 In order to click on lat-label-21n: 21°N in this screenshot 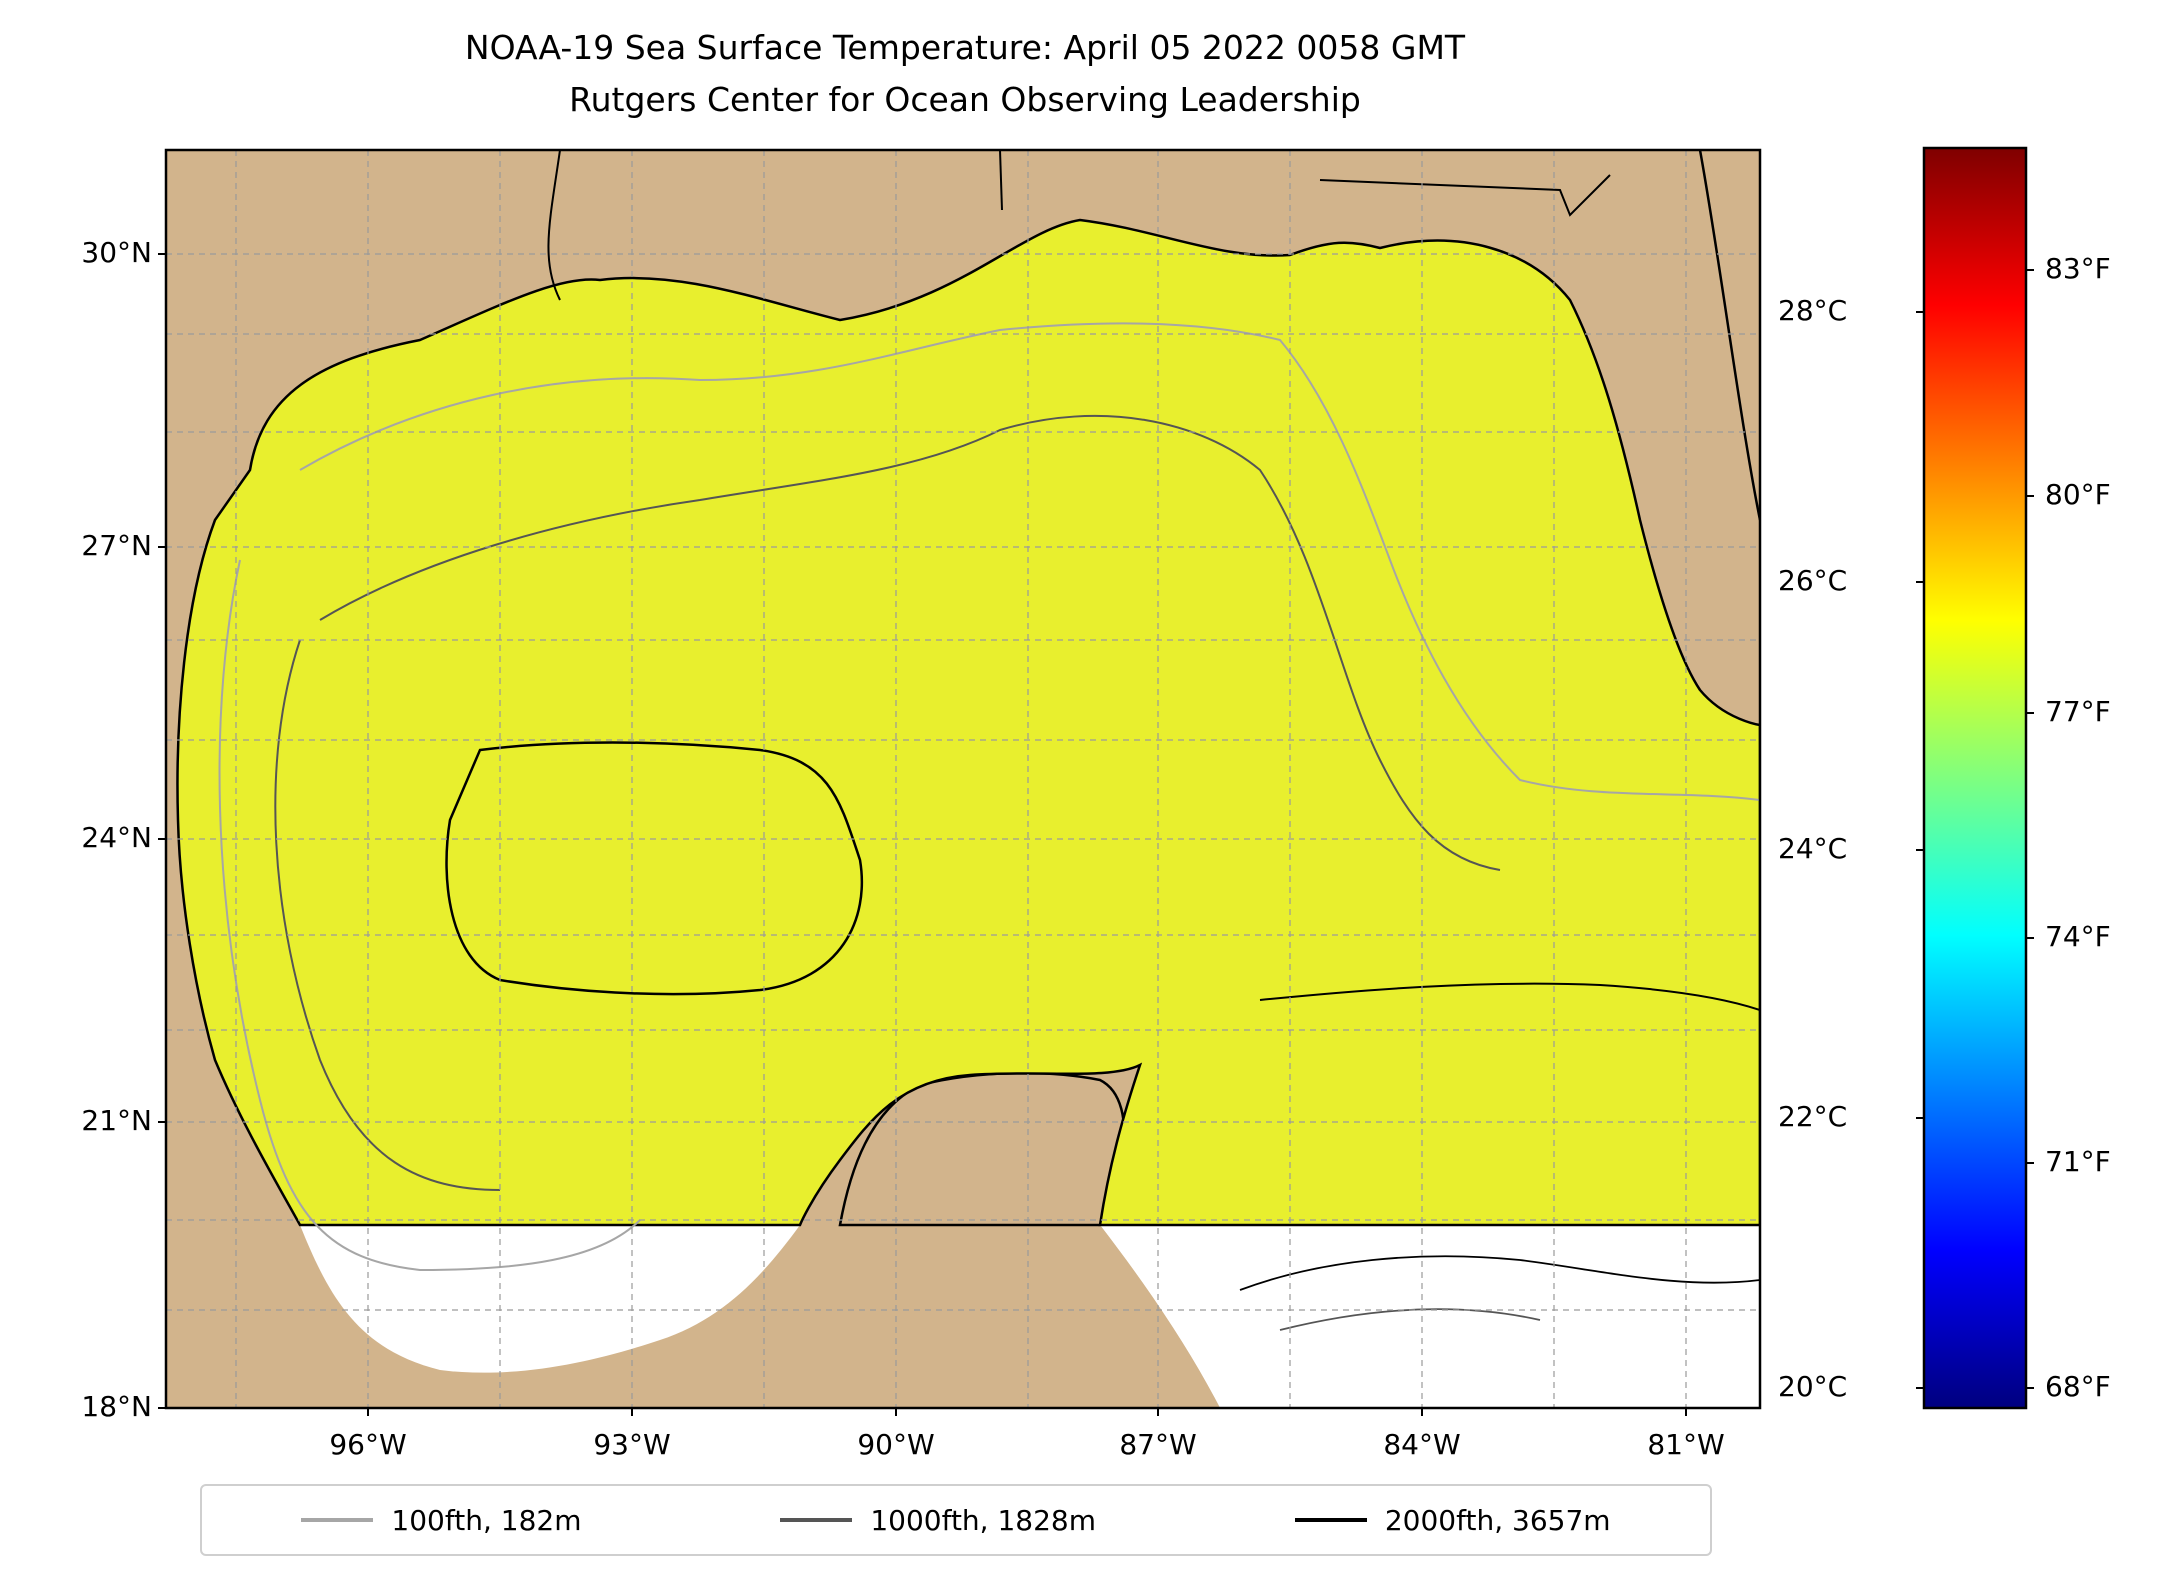, I will do `click(116, 1120)`.